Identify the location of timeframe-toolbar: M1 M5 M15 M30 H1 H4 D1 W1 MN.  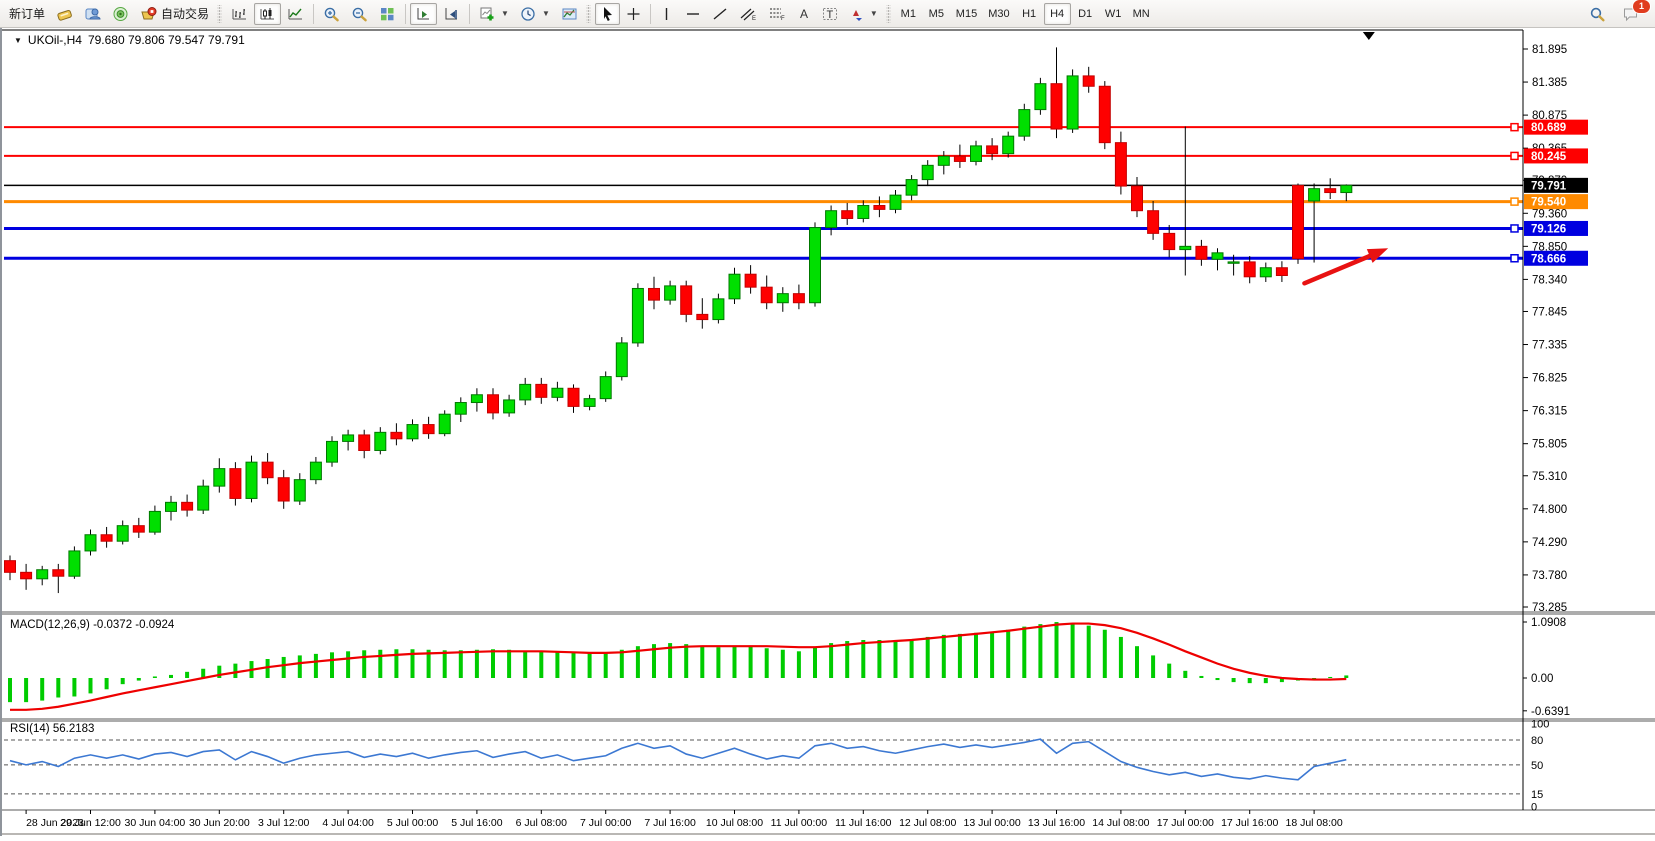
(1025, 13).